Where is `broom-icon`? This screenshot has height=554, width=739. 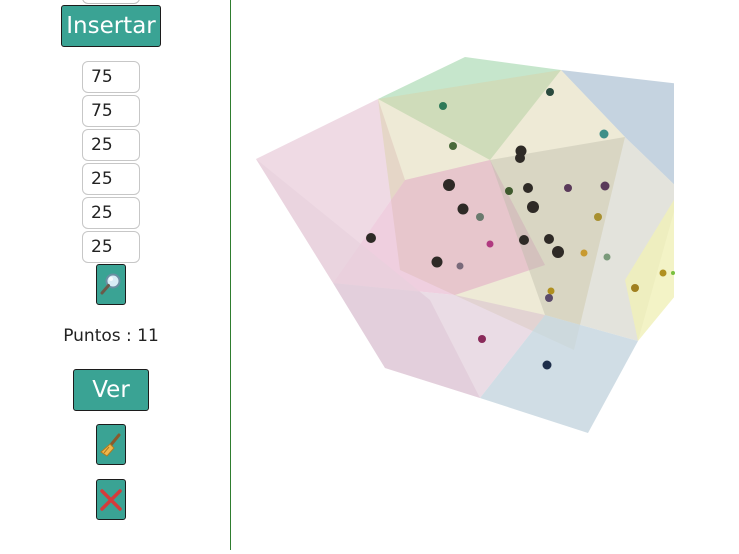 broom-icon is located at coordinates (110, 445).